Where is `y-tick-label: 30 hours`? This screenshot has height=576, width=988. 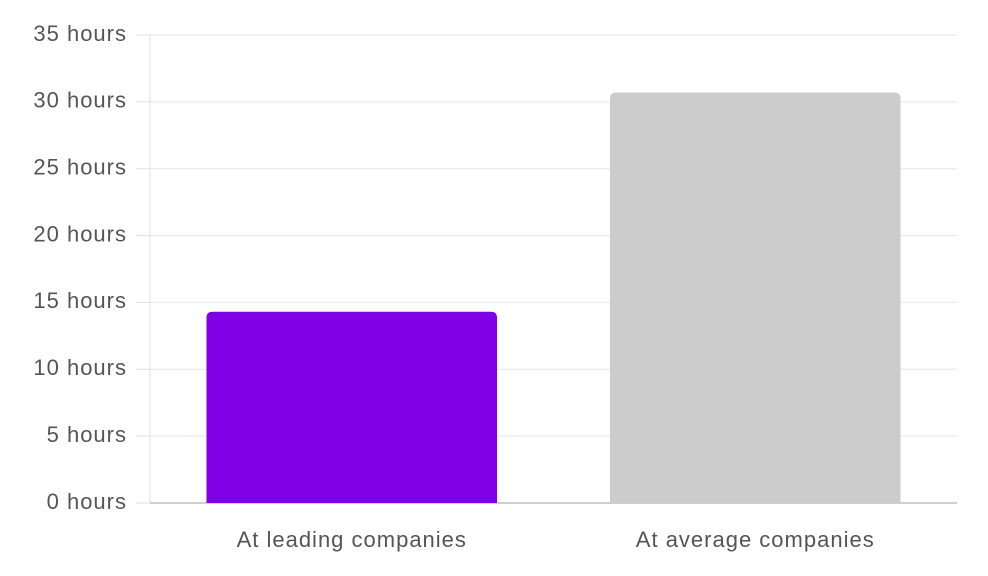 y-tick-label: 30 hours is located at coordinates (80, 100).